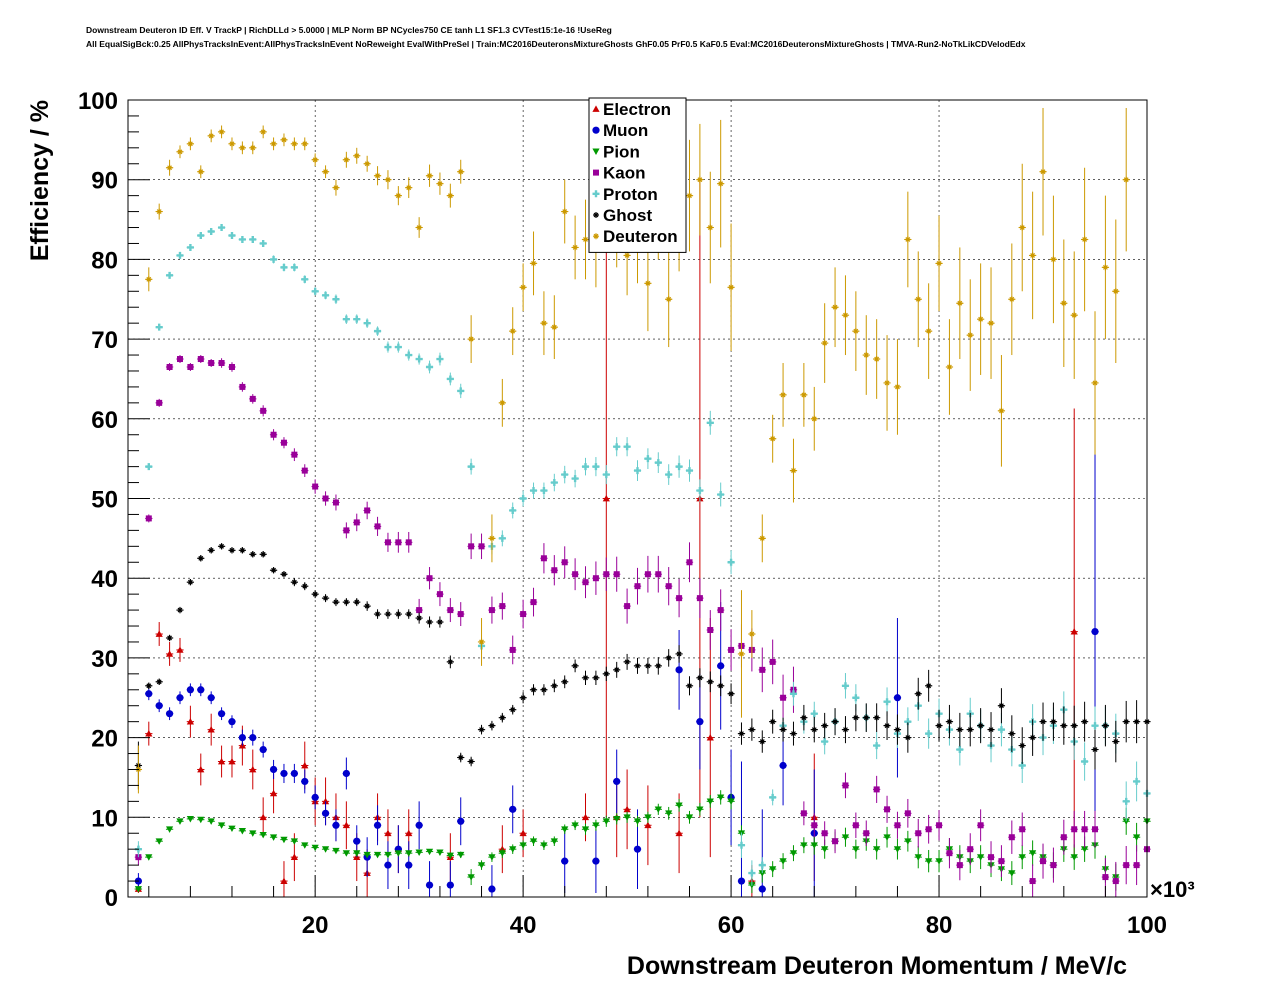 Image resolution: width=1276 pixels, height=996 pixels. Describe the element at coordinates (622, 215) in the screenshot. I see `legend-entry-ghost: Ghost` at that location.